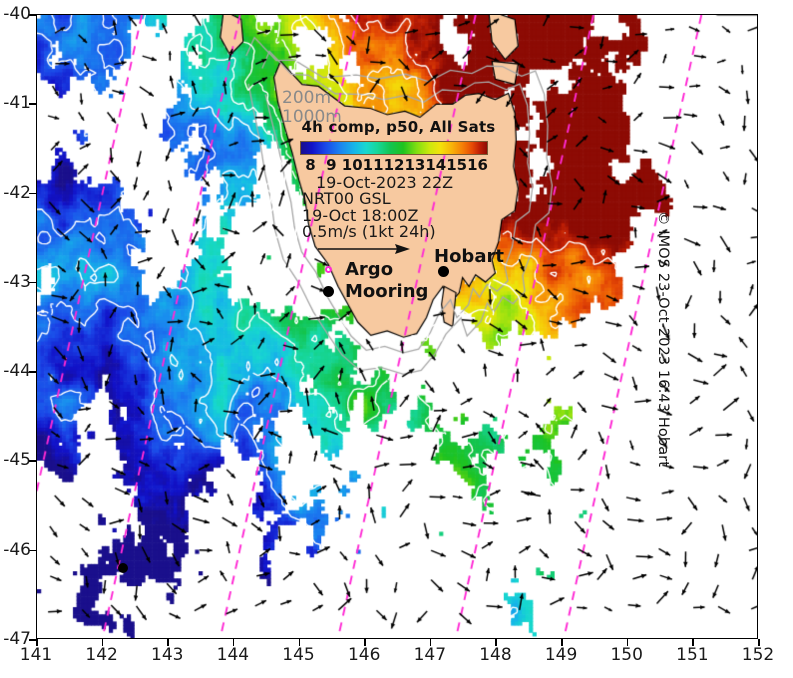  Describe the element at coordinates (436, 165) in the screenshot. I see `colorbar-tick: 14` at that location.